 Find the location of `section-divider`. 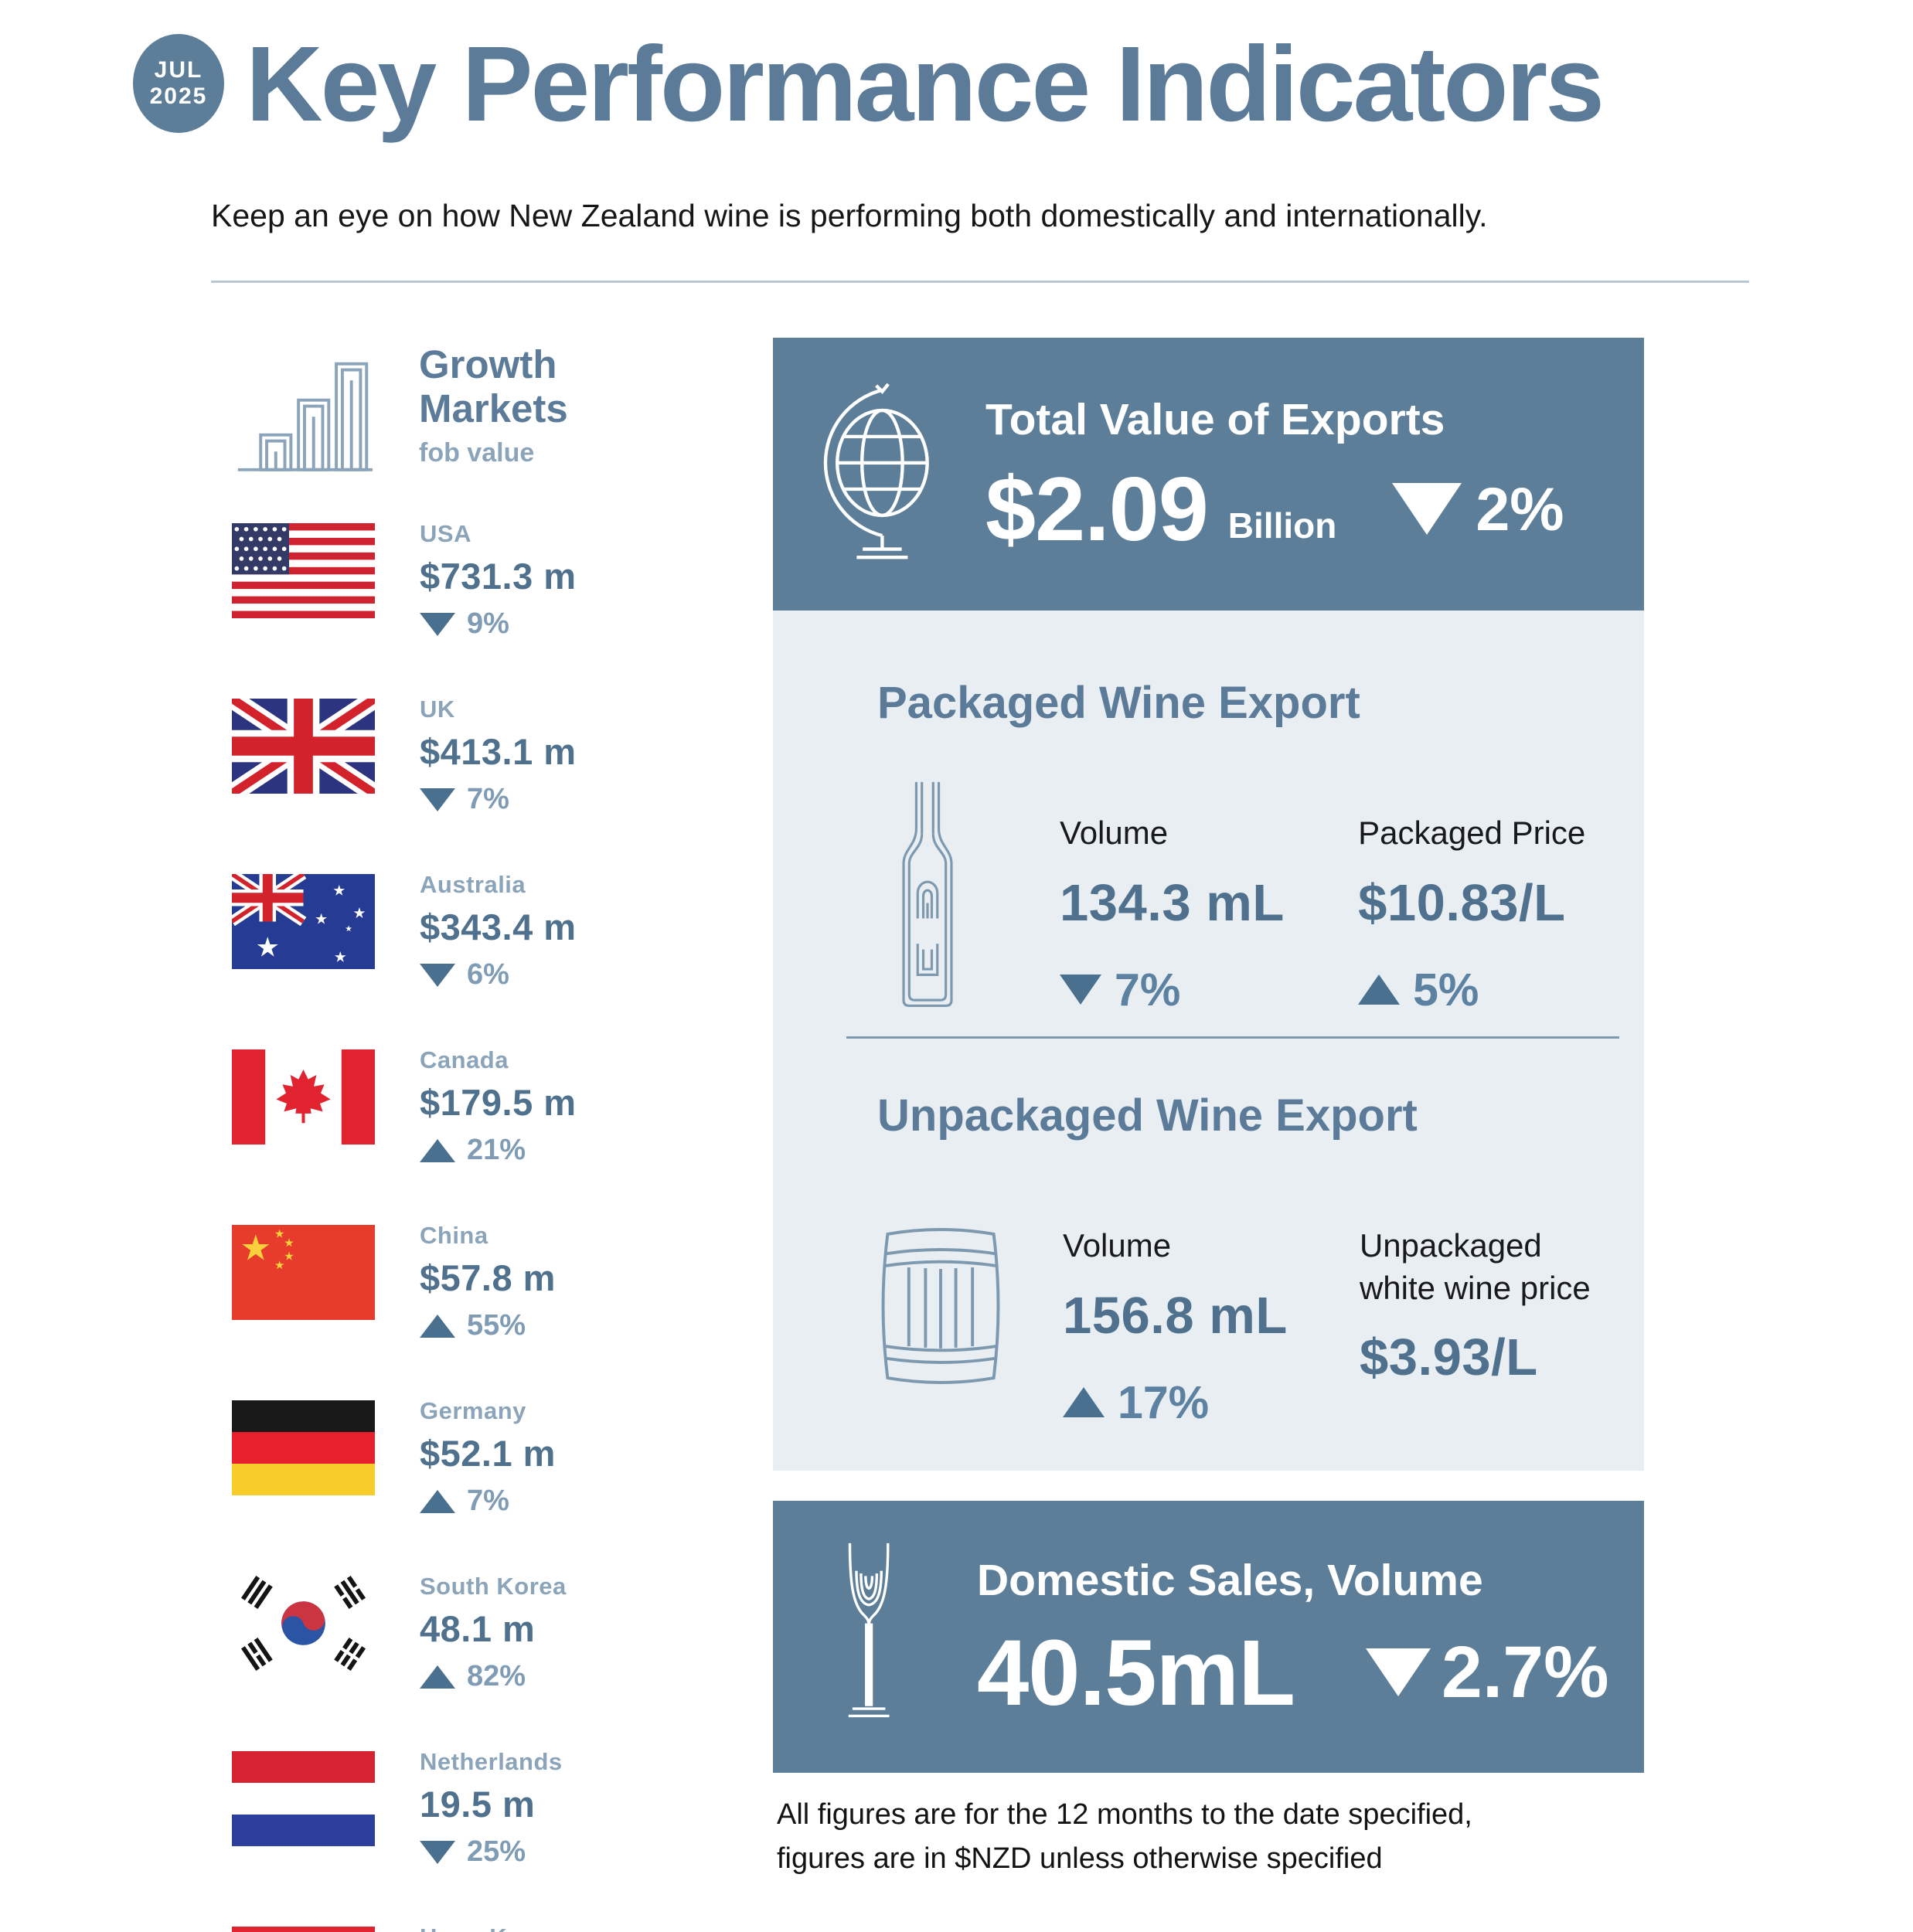

section-divider is located at coordinates (1232, 1037).